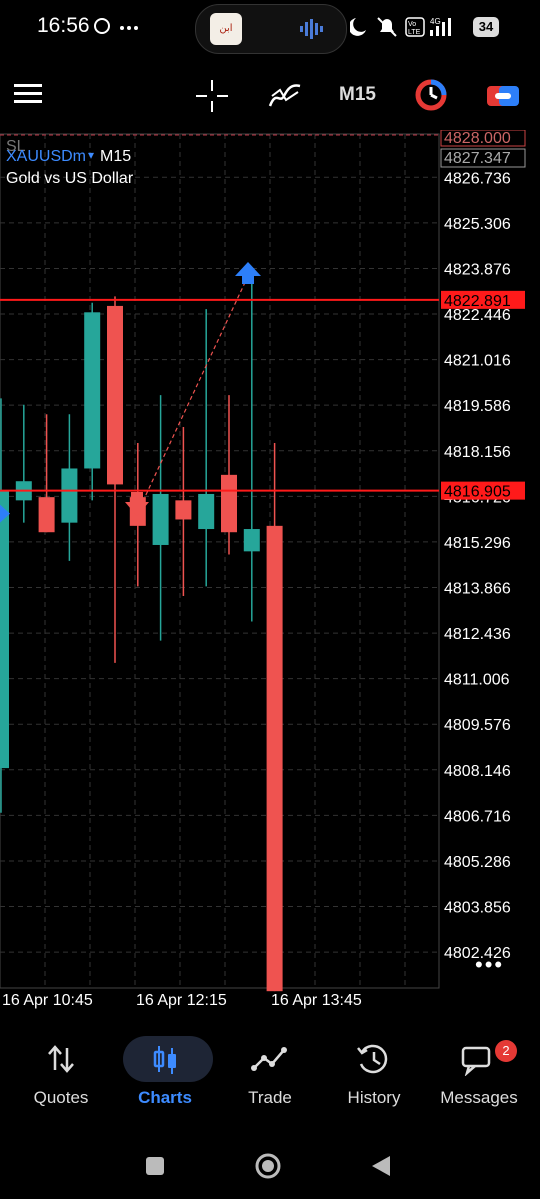  Describe the element at coordinates (477, 492) in the screenshot. I see `bid-price-label: 4816.905` at that location.